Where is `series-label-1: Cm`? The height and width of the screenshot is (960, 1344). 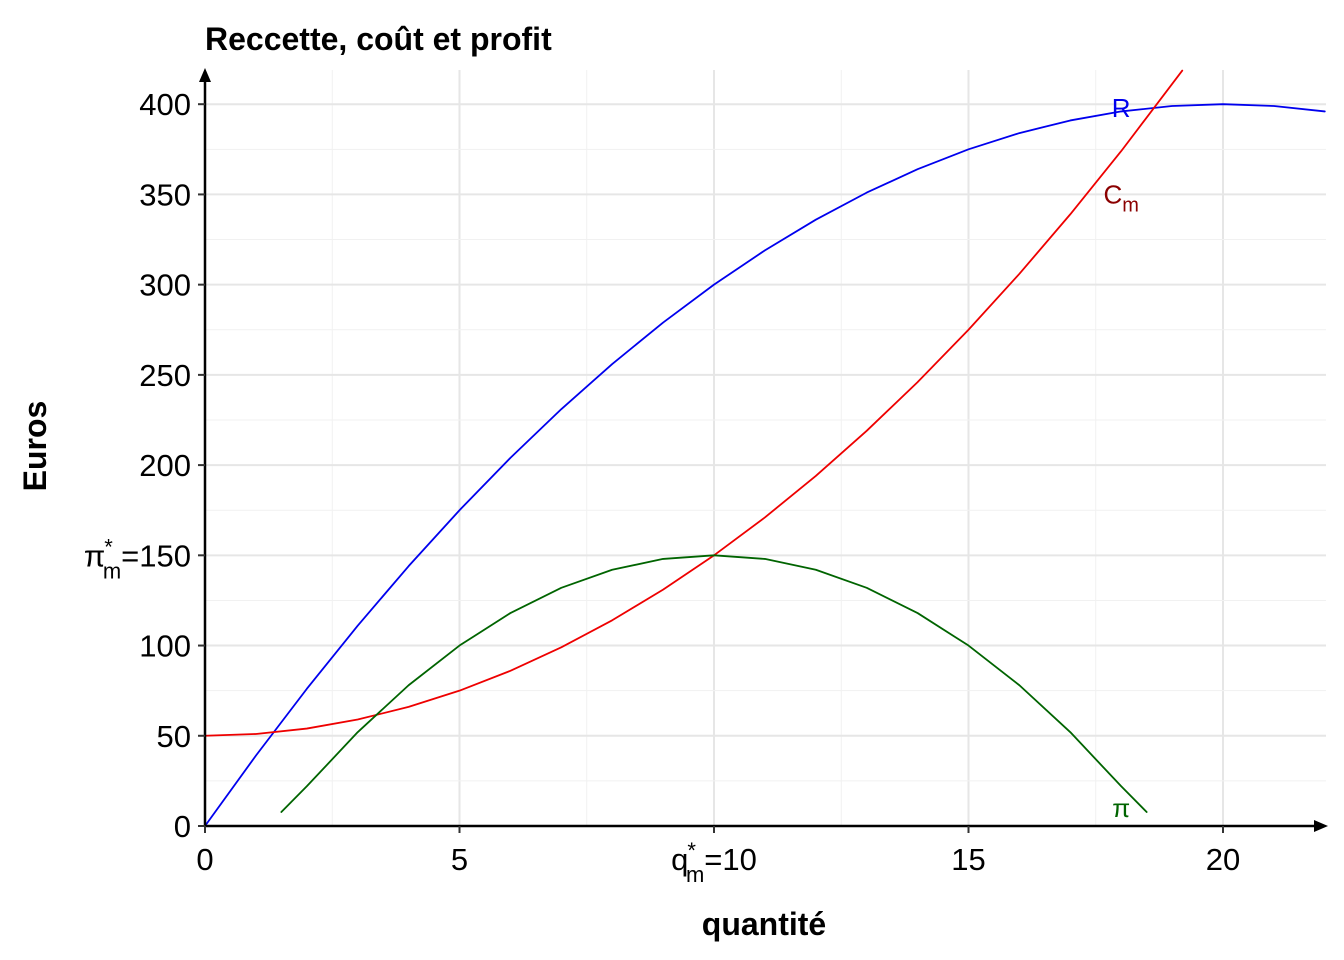 series-label-1: Cm is located at coordinates (1120, 197).